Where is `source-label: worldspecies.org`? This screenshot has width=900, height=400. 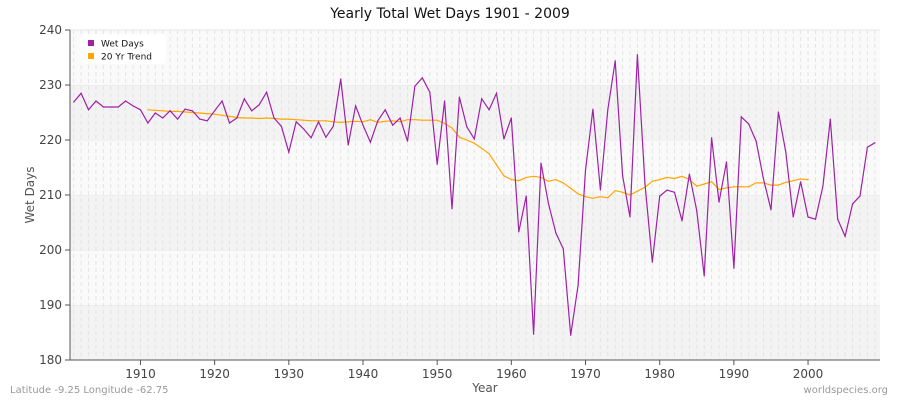
source-label: worldspecies.org is located at coordinates (845, 390).